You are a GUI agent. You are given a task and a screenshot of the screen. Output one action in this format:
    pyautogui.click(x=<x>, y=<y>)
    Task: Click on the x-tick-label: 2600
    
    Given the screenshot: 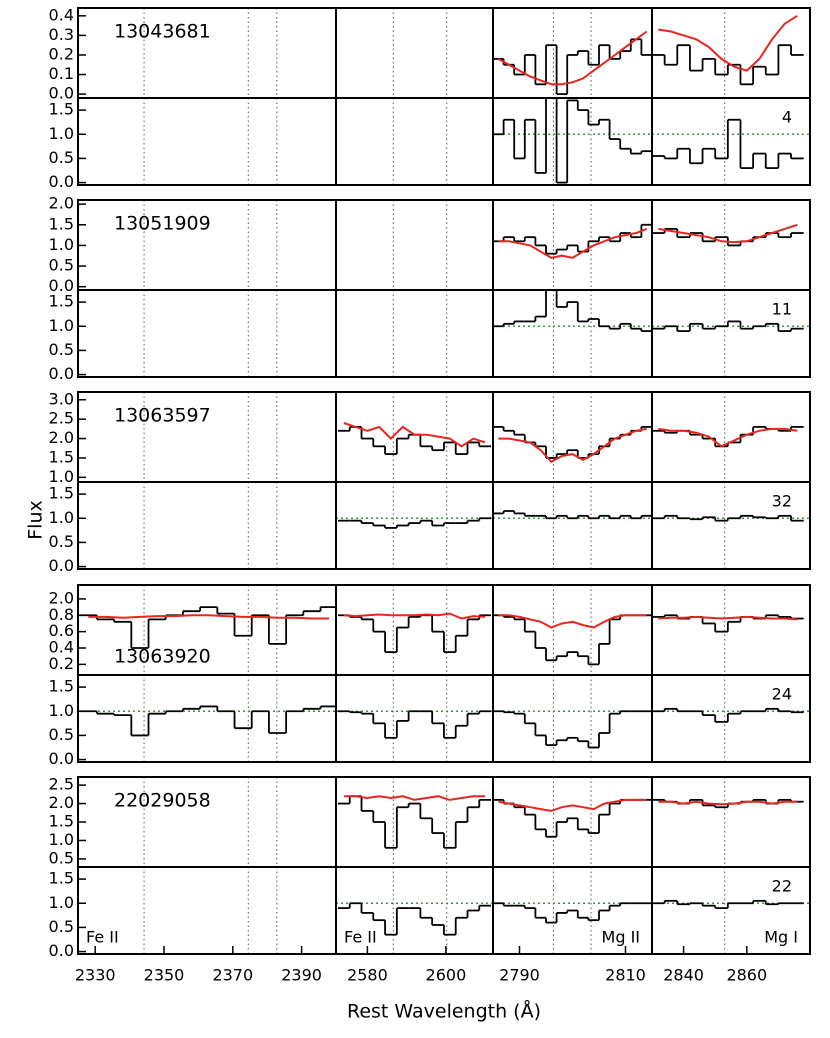 What is the action you would take?
    pyautogui.click(x=446, y=975)
    